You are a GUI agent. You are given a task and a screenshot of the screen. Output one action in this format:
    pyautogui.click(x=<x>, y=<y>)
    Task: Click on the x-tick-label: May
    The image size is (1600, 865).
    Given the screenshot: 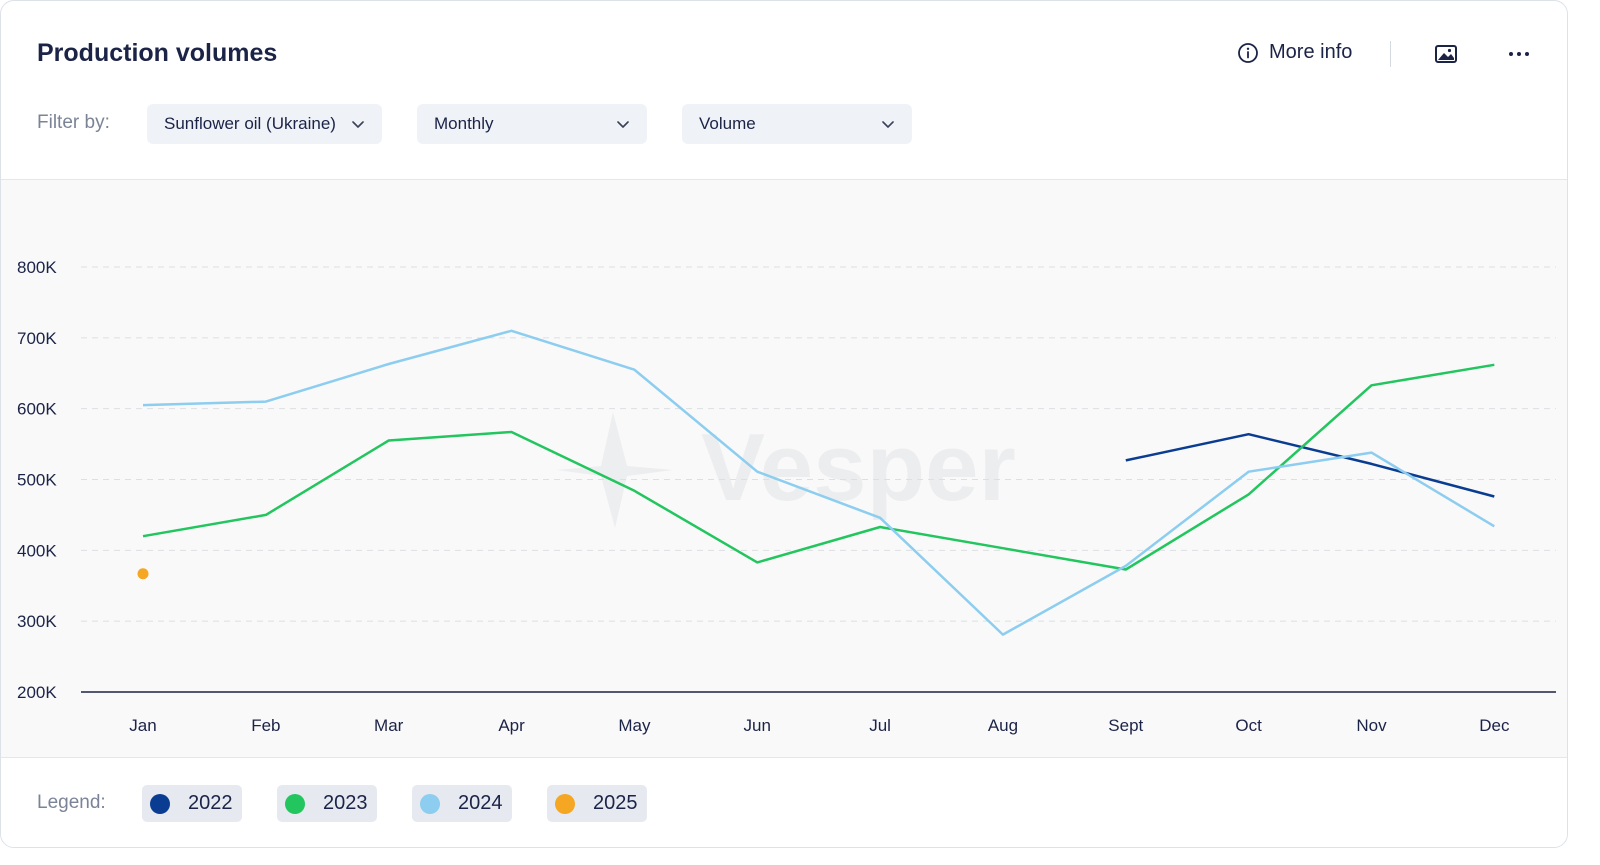 What is the action you would take?
    pyautogui.click(x=634, y=725)
    